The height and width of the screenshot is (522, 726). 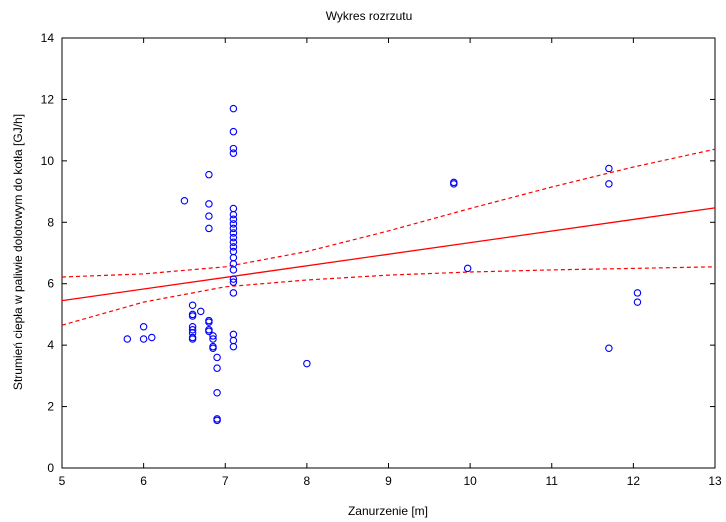 I want to click on y-tick-label: 6, so click(x=50, y=284).